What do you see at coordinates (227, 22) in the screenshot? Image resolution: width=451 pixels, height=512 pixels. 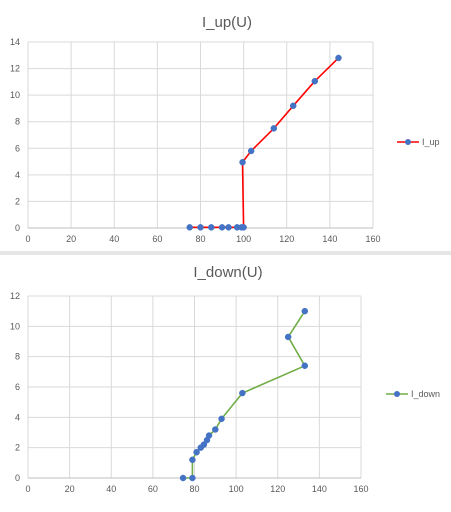 I see `chart-title: I_up(U)` at bounding box center [227, 22].